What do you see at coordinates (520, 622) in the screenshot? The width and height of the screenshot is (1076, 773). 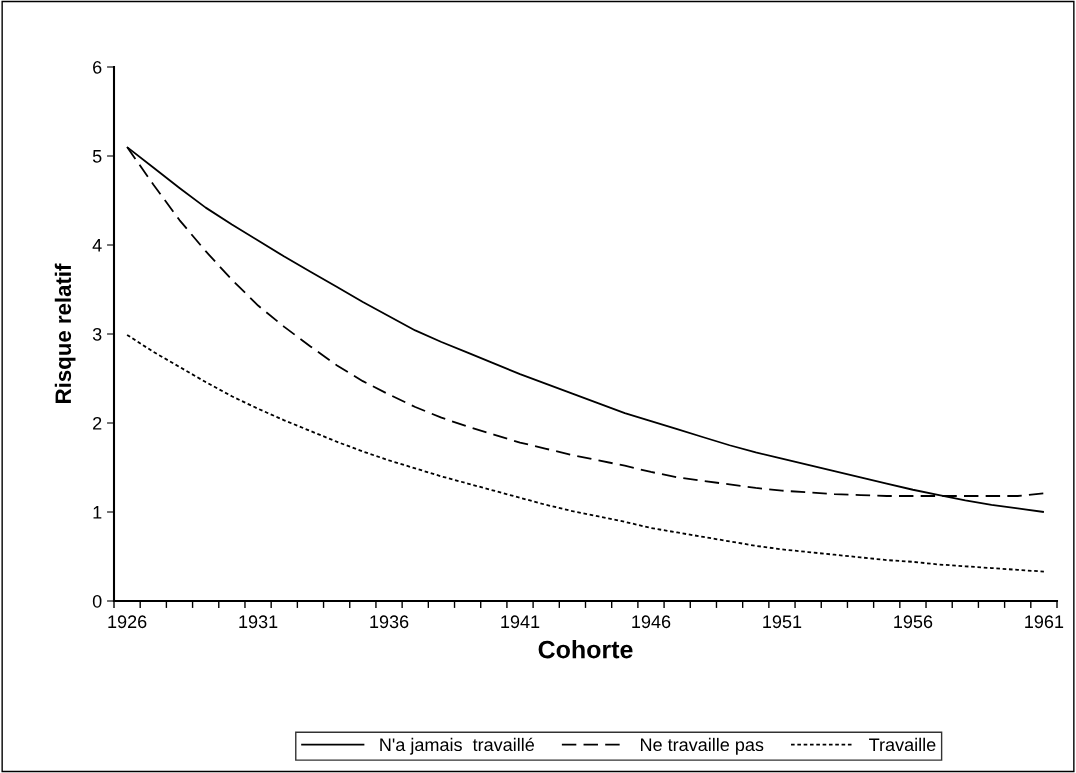 I see `x-tick-label: 1941` at bounding box center [520, 622].